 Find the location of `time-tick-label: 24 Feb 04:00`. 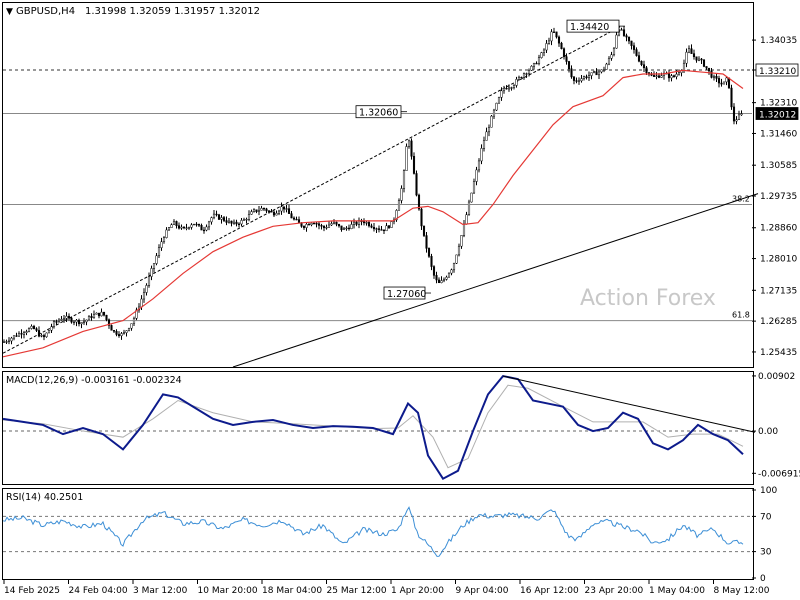

time-tick-label: 24 Feb 04:00 is located at coordinates (98, 591).